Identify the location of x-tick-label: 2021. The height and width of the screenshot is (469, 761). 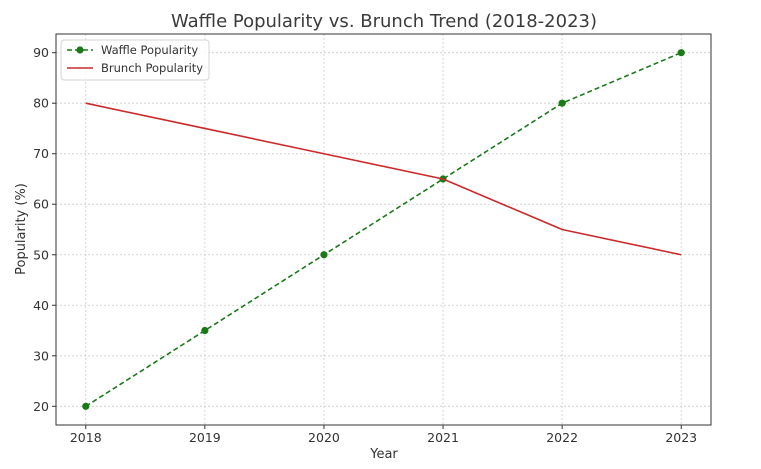
(443, 437).